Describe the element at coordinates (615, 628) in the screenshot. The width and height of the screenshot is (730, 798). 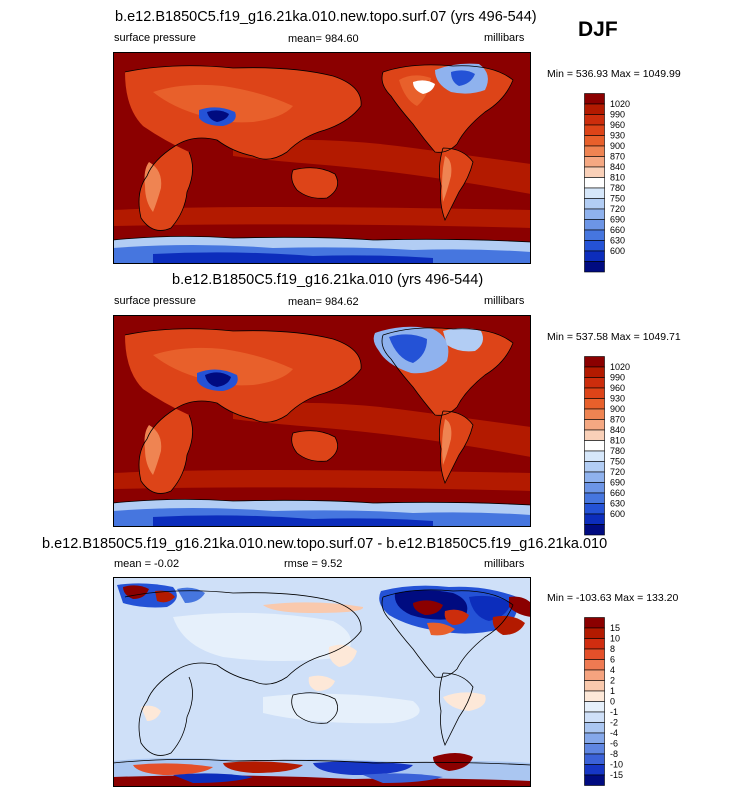
I see `colorbar-3-tick-label: 15` at that location.